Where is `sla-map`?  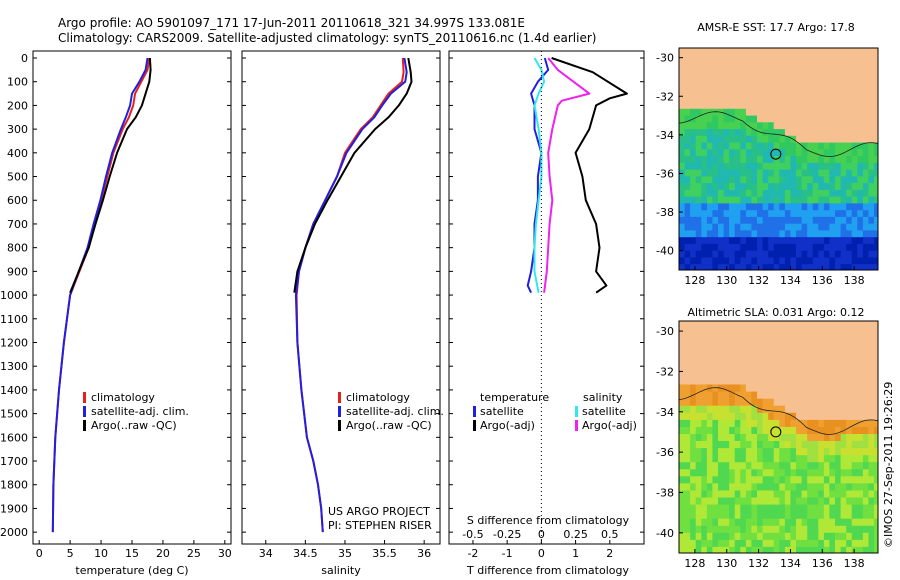
sla-map is located at coordinates (778, 437).